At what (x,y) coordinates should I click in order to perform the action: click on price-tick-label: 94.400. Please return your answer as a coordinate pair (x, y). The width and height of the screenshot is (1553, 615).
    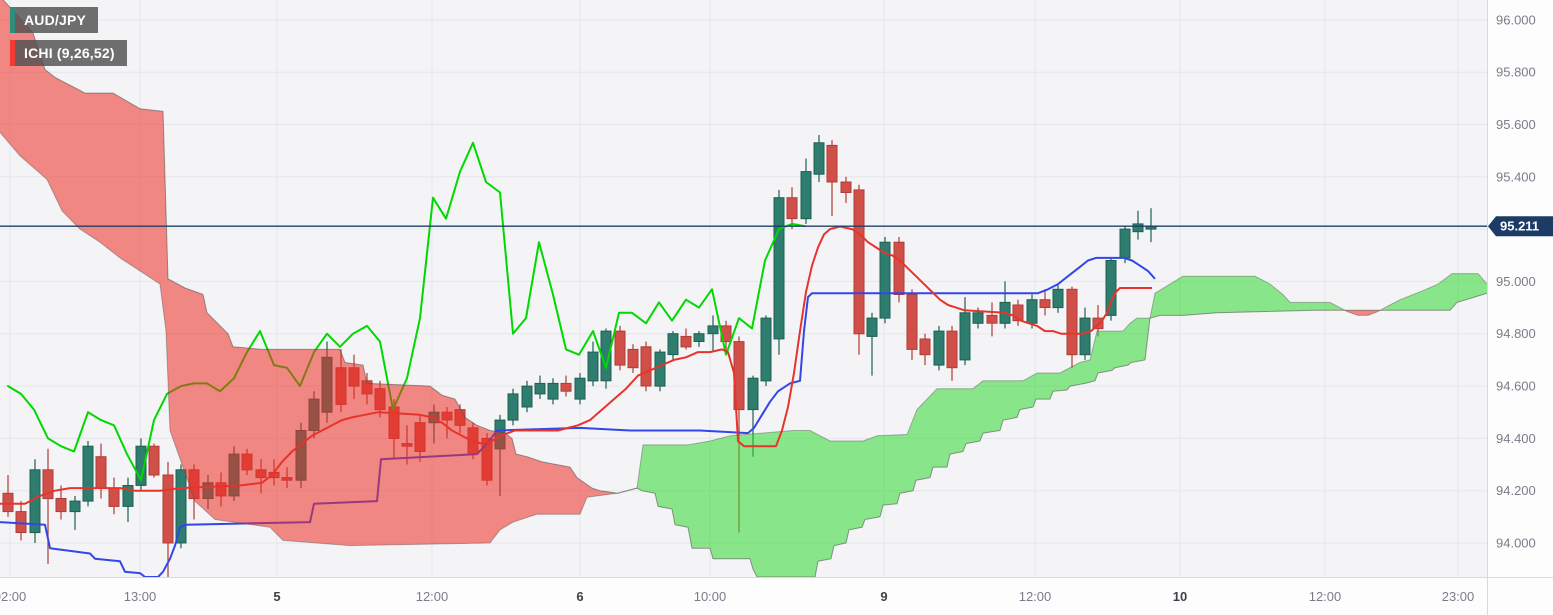
    Looking at the image, I should click on (1516, 438).